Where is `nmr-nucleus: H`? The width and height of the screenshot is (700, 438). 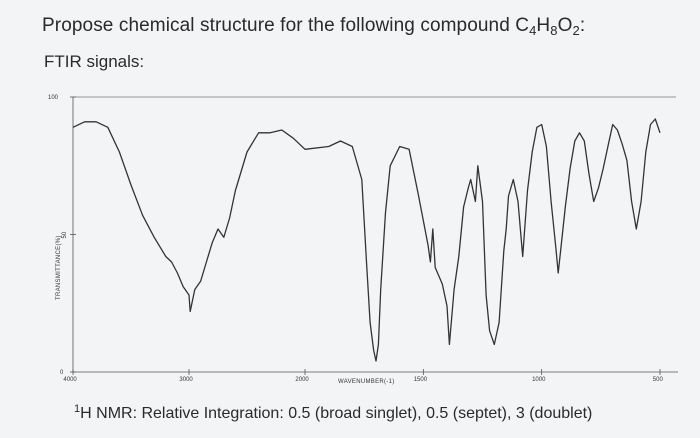
nmr-nucleus: H is located at coordinates (86, 413).